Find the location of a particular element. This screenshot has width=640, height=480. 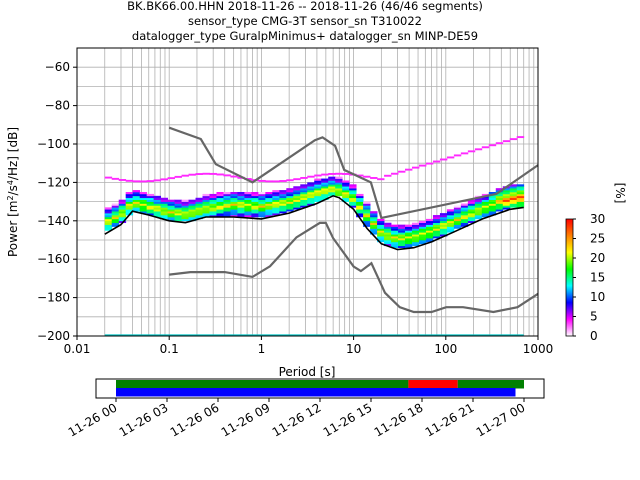

noise-model-high-line is located at coordinates (353, 173).